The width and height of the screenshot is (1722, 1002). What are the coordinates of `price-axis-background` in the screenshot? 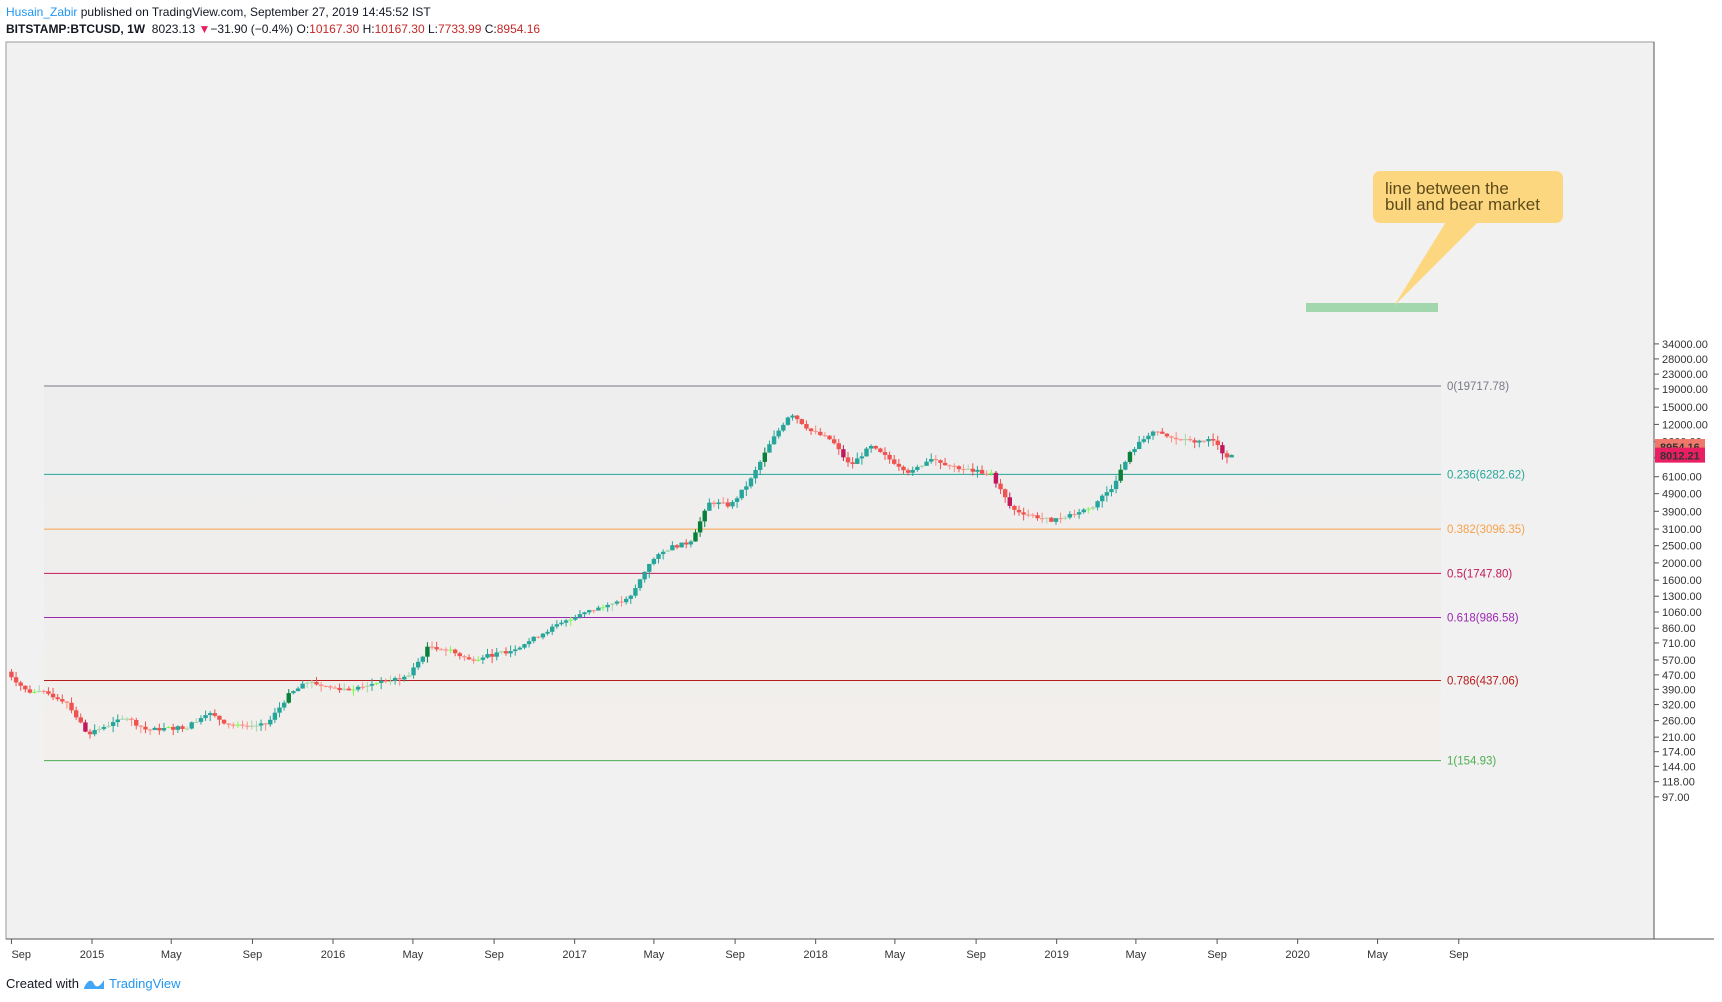 It's located at (1684, 490).